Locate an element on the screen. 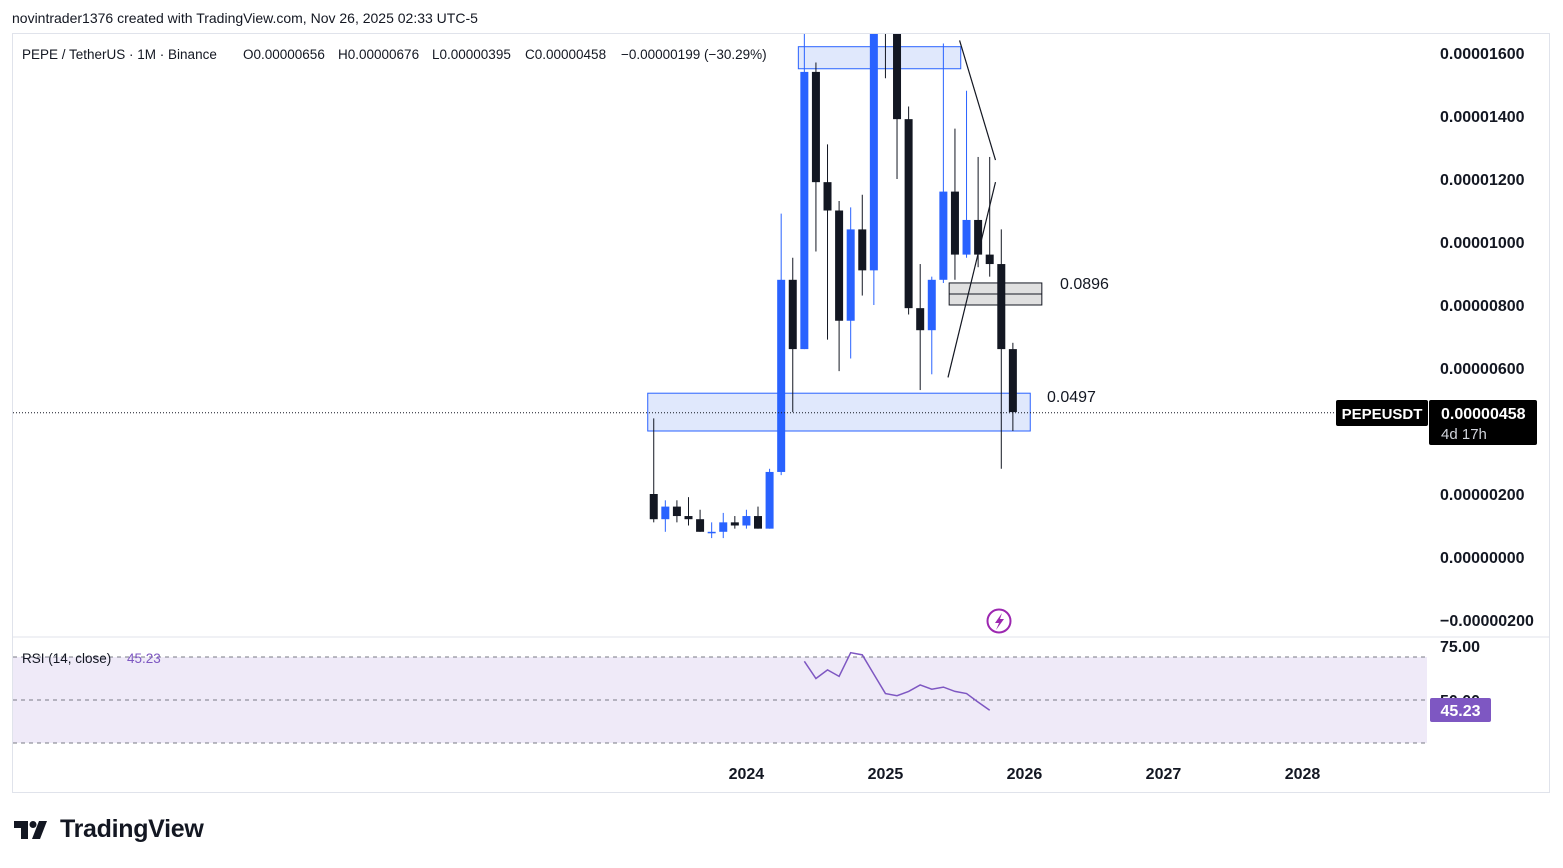 Image resolution: width=1563 pixels, height=868 pixels. y-axis-tick-label: 0.00001000 is located at coordinates (1482, 243).